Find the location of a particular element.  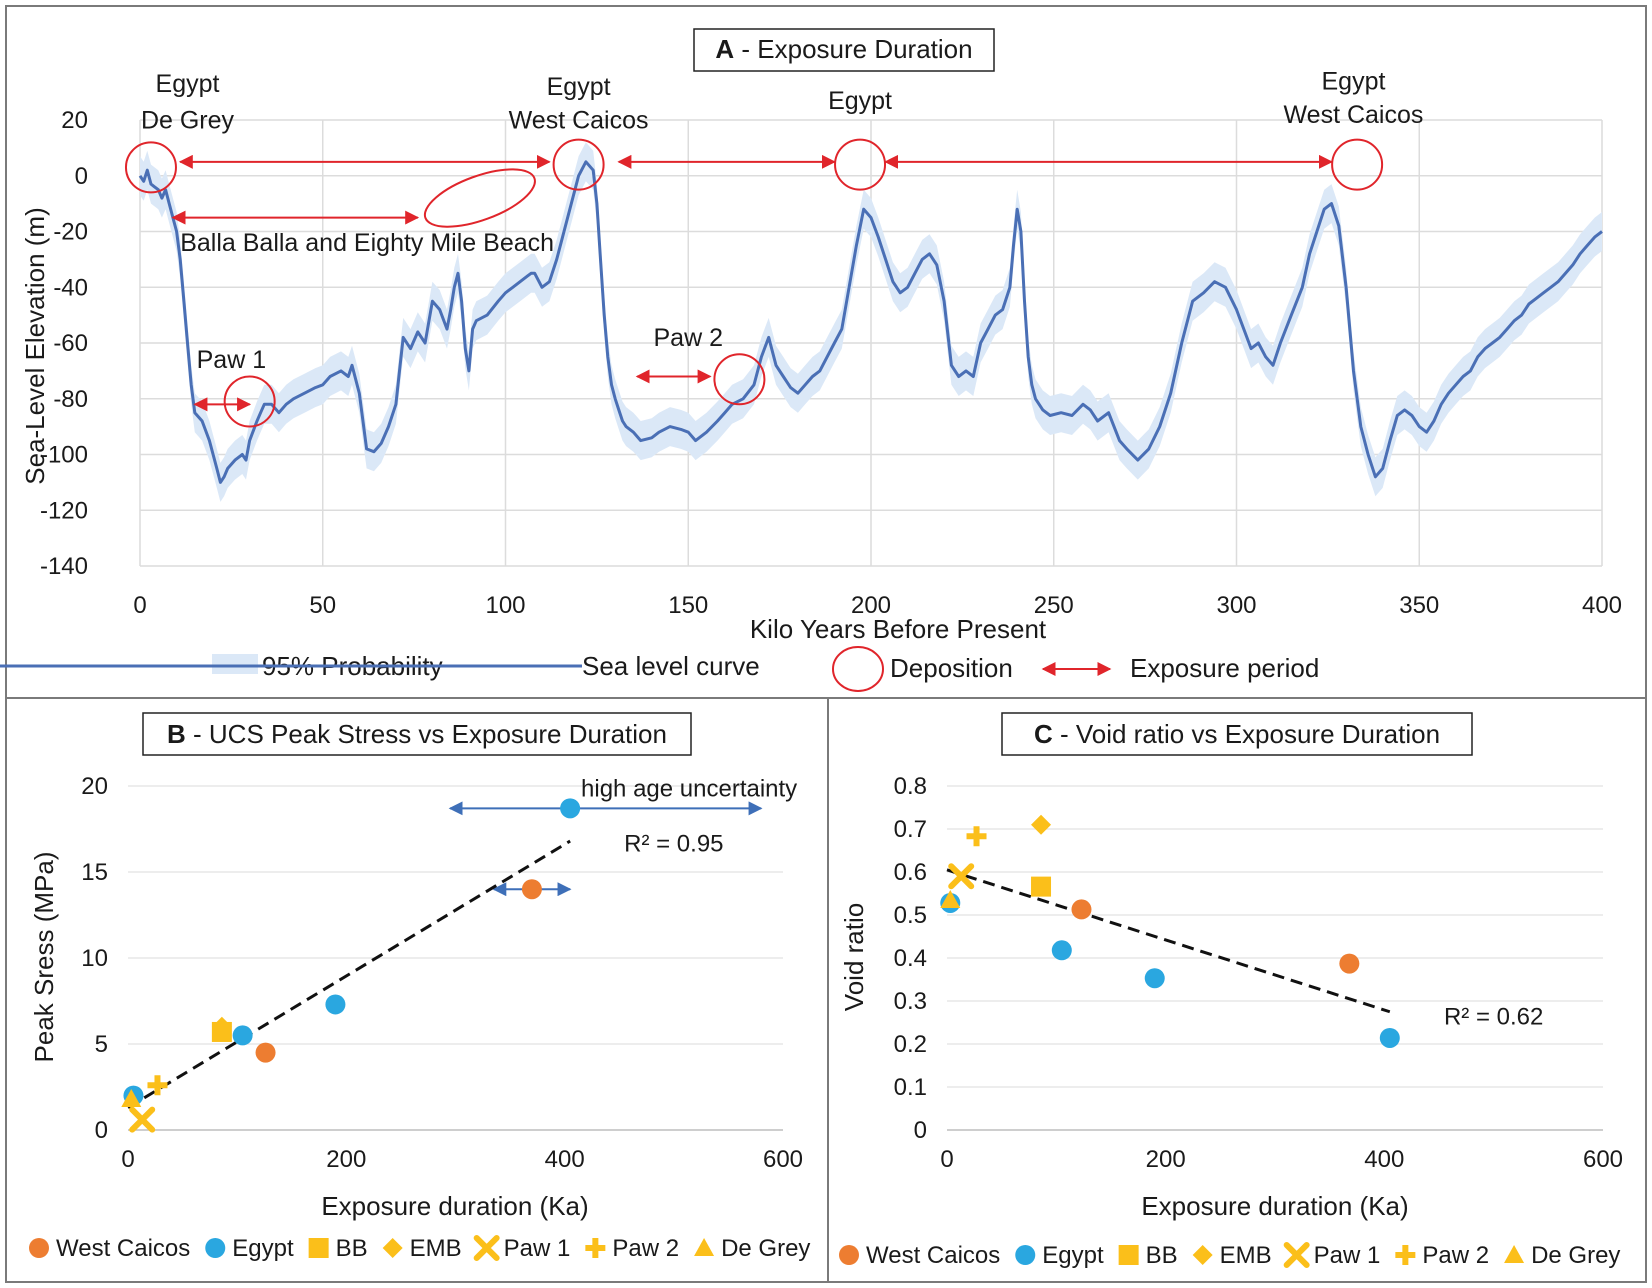

legend-emb-label: EMB is located at coordinates (436, 1248).